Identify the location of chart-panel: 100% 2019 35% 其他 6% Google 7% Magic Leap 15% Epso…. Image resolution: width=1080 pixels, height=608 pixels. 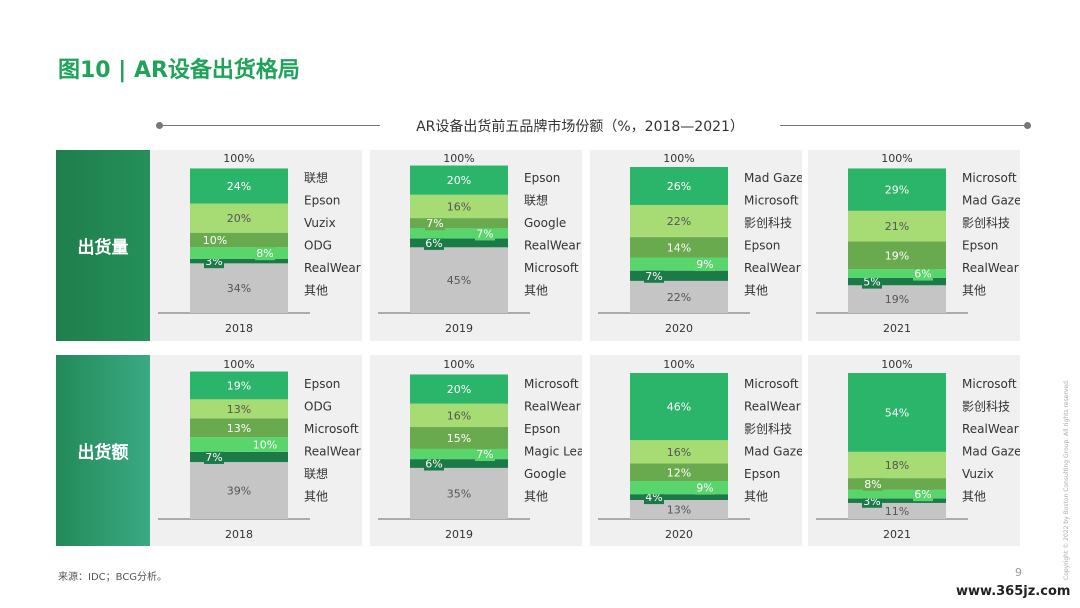
(476, 450).